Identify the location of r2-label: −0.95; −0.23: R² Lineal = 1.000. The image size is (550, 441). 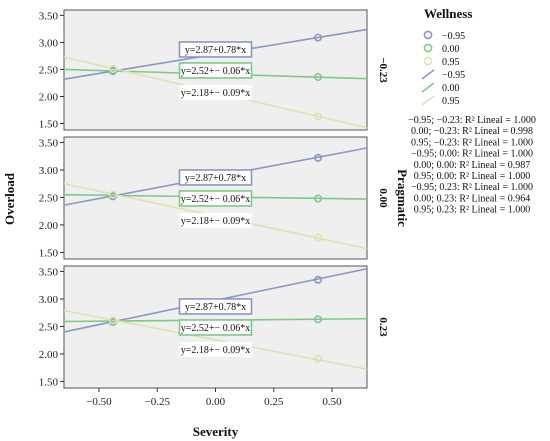
(472, 120).